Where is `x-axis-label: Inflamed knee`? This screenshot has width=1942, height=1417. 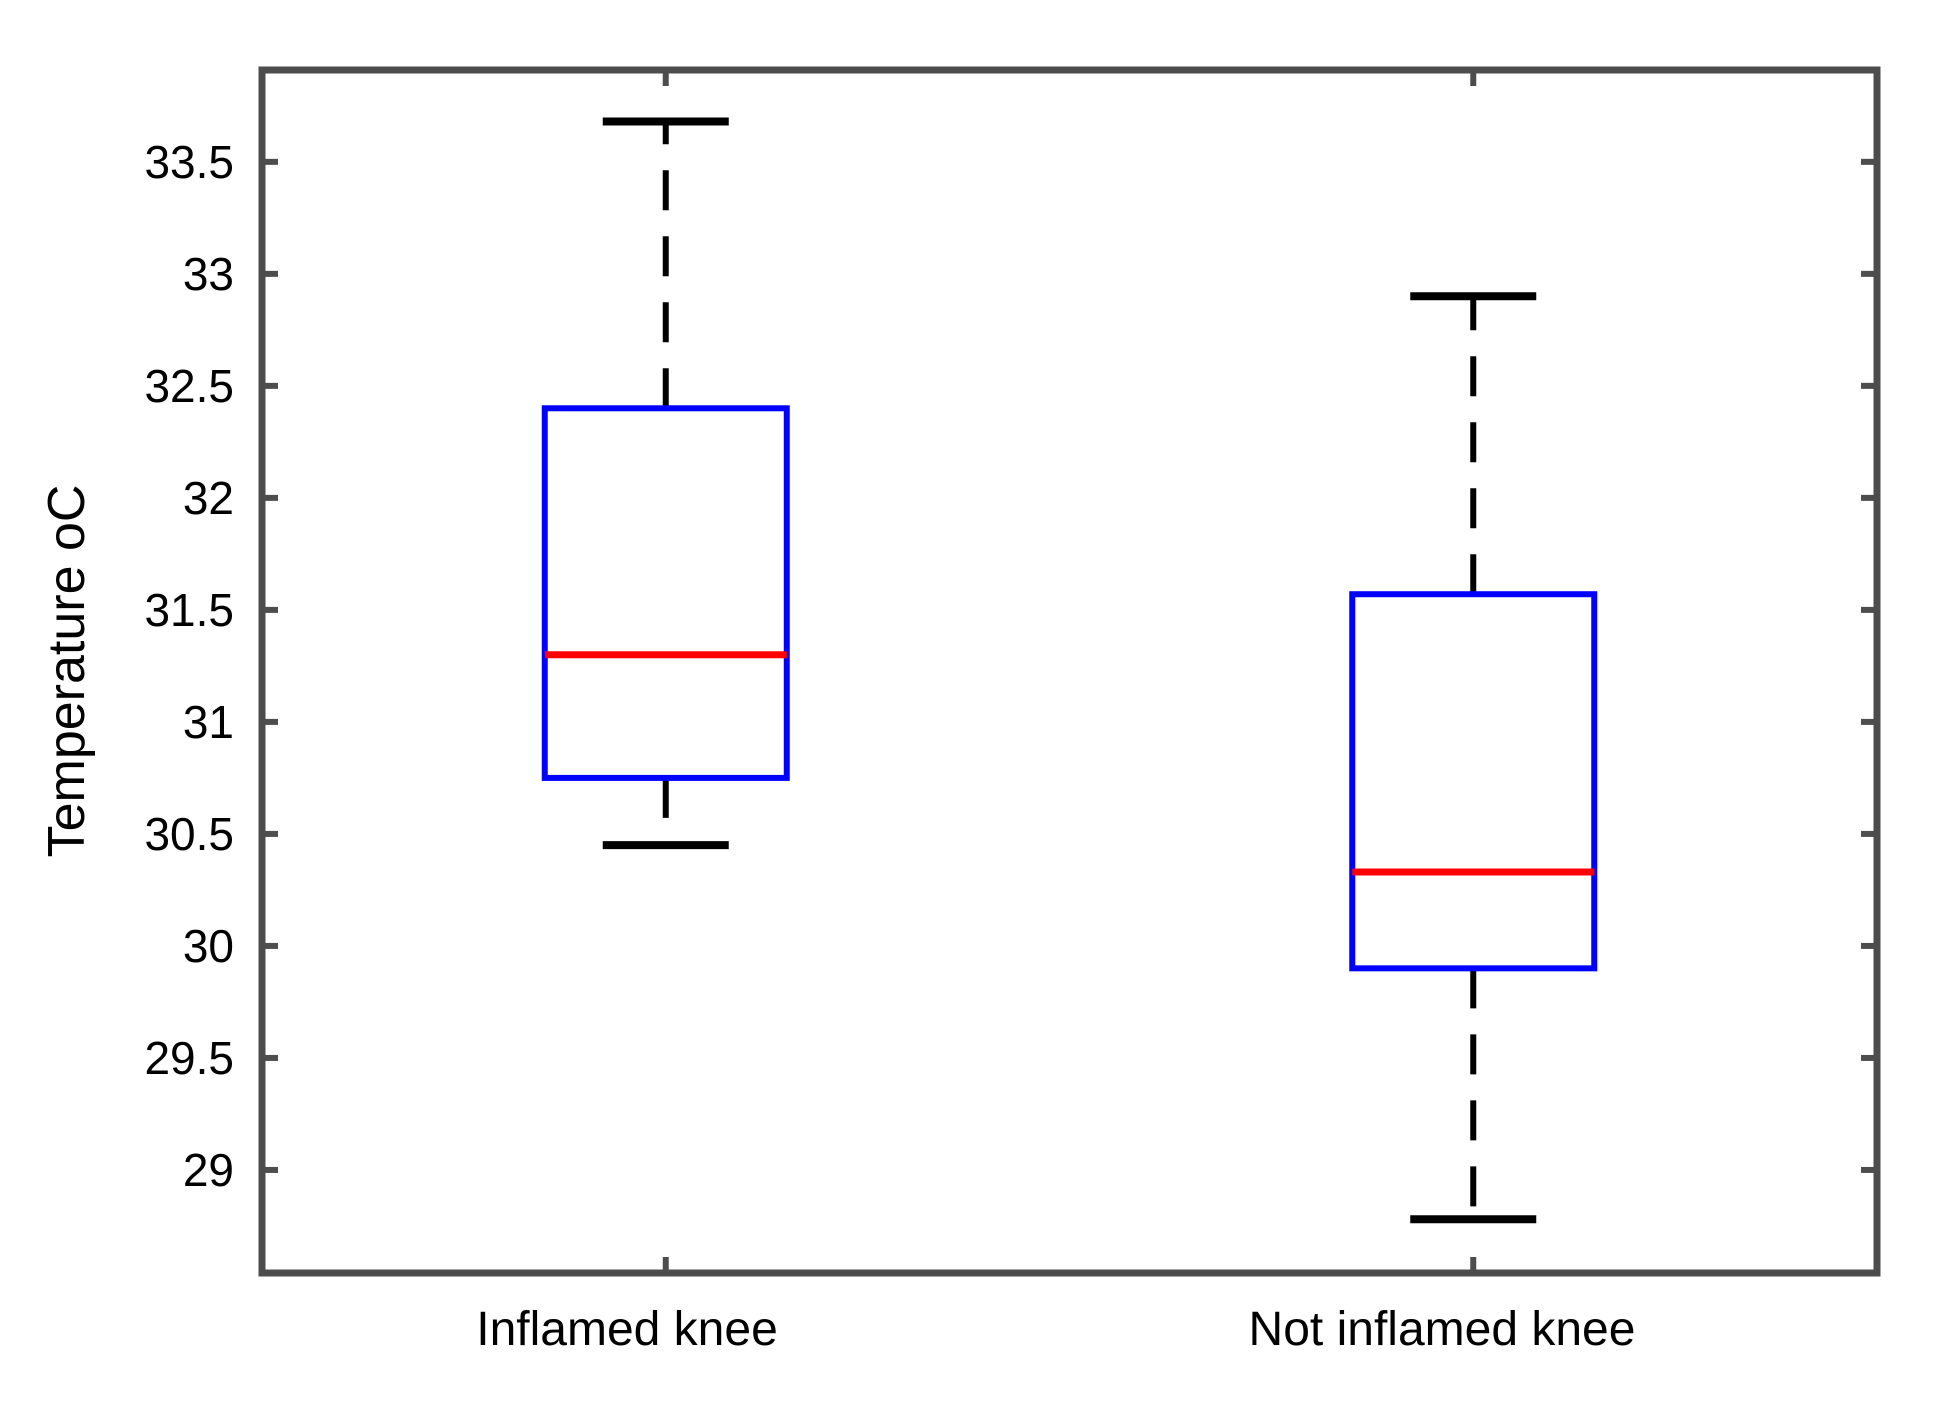 x-axis-label: Inflamed knee is located at coordinates (627, 1329).